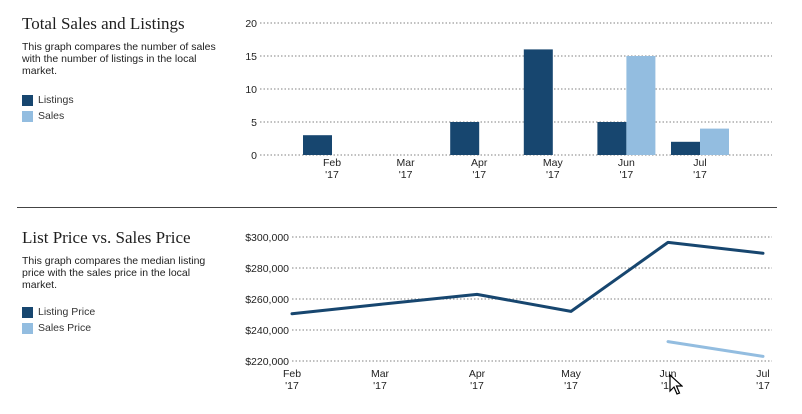 The image size is (802, 414). What do you see at coordinates (51, 116) in the screenshot?
I see `legend-label-sales: Sales` at bounding box center [51, 116].